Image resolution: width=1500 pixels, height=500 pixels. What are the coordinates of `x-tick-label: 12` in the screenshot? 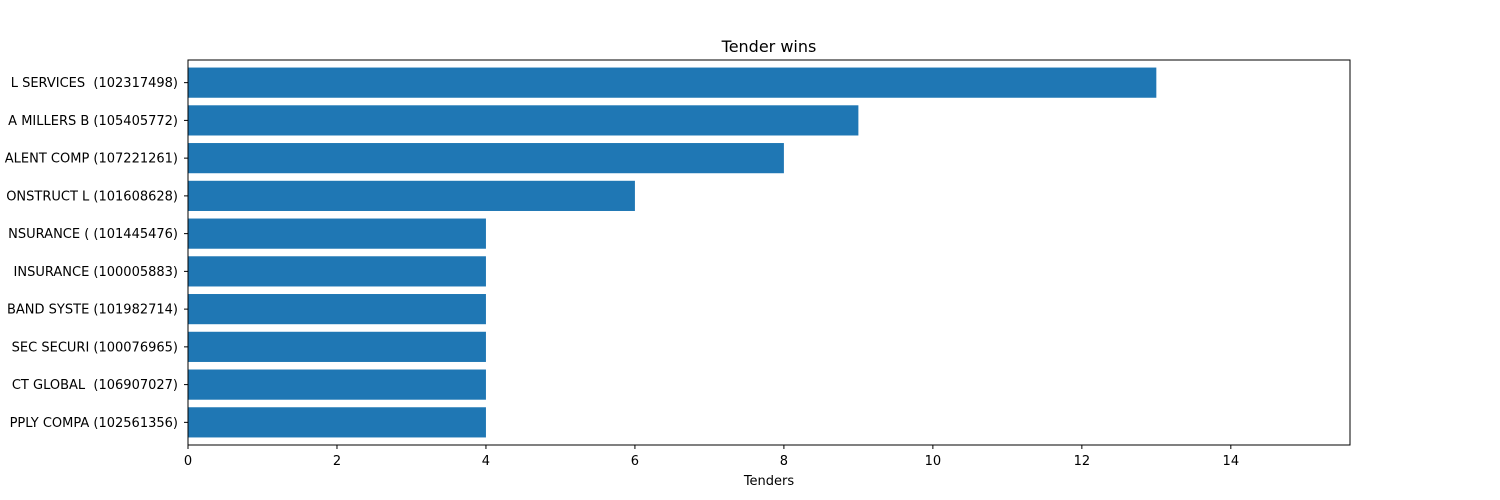 It's located at (1082, 461).